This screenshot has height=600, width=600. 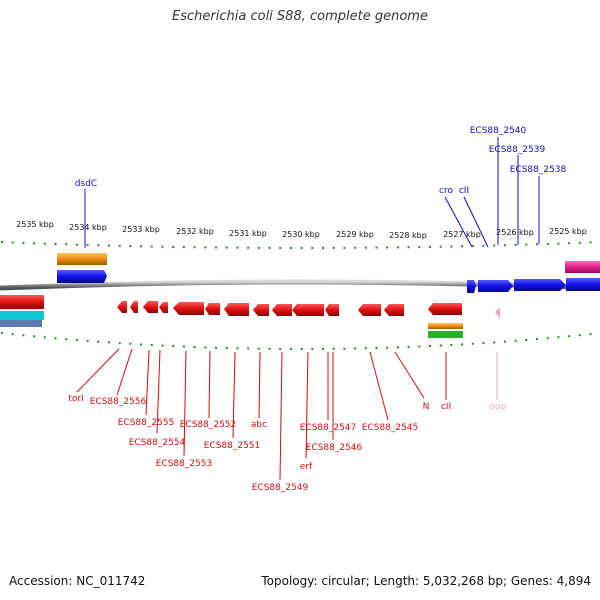 What do you see at coordinates (390, 428) in the screenshot?
I see `gene-label: ECS88_2545` at bounding box center [390, 428].